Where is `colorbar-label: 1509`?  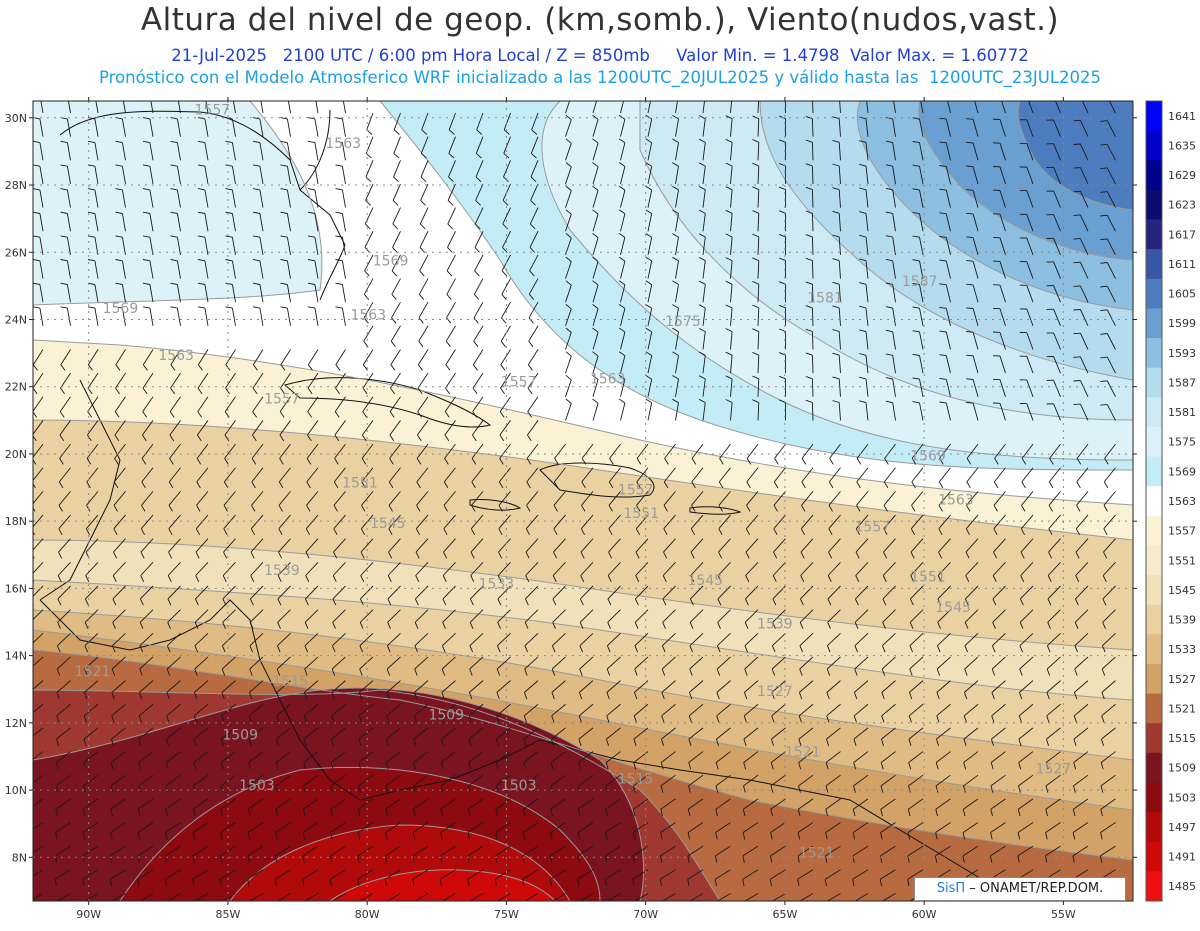 colorbar-label: 1509 is located at coordinates (1182, 768).